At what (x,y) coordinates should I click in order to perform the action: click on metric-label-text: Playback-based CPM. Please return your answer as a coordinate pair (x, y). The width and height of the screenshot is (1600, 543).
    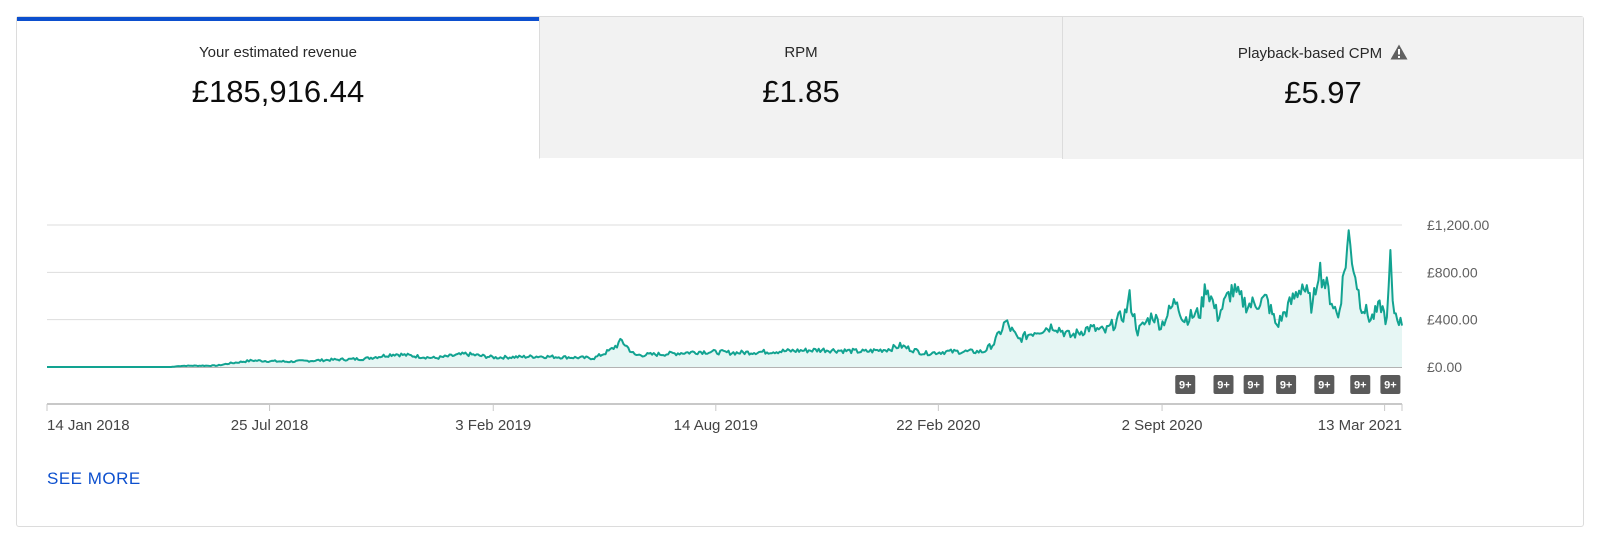
    Looking at the image, I should click on (1310, 53).